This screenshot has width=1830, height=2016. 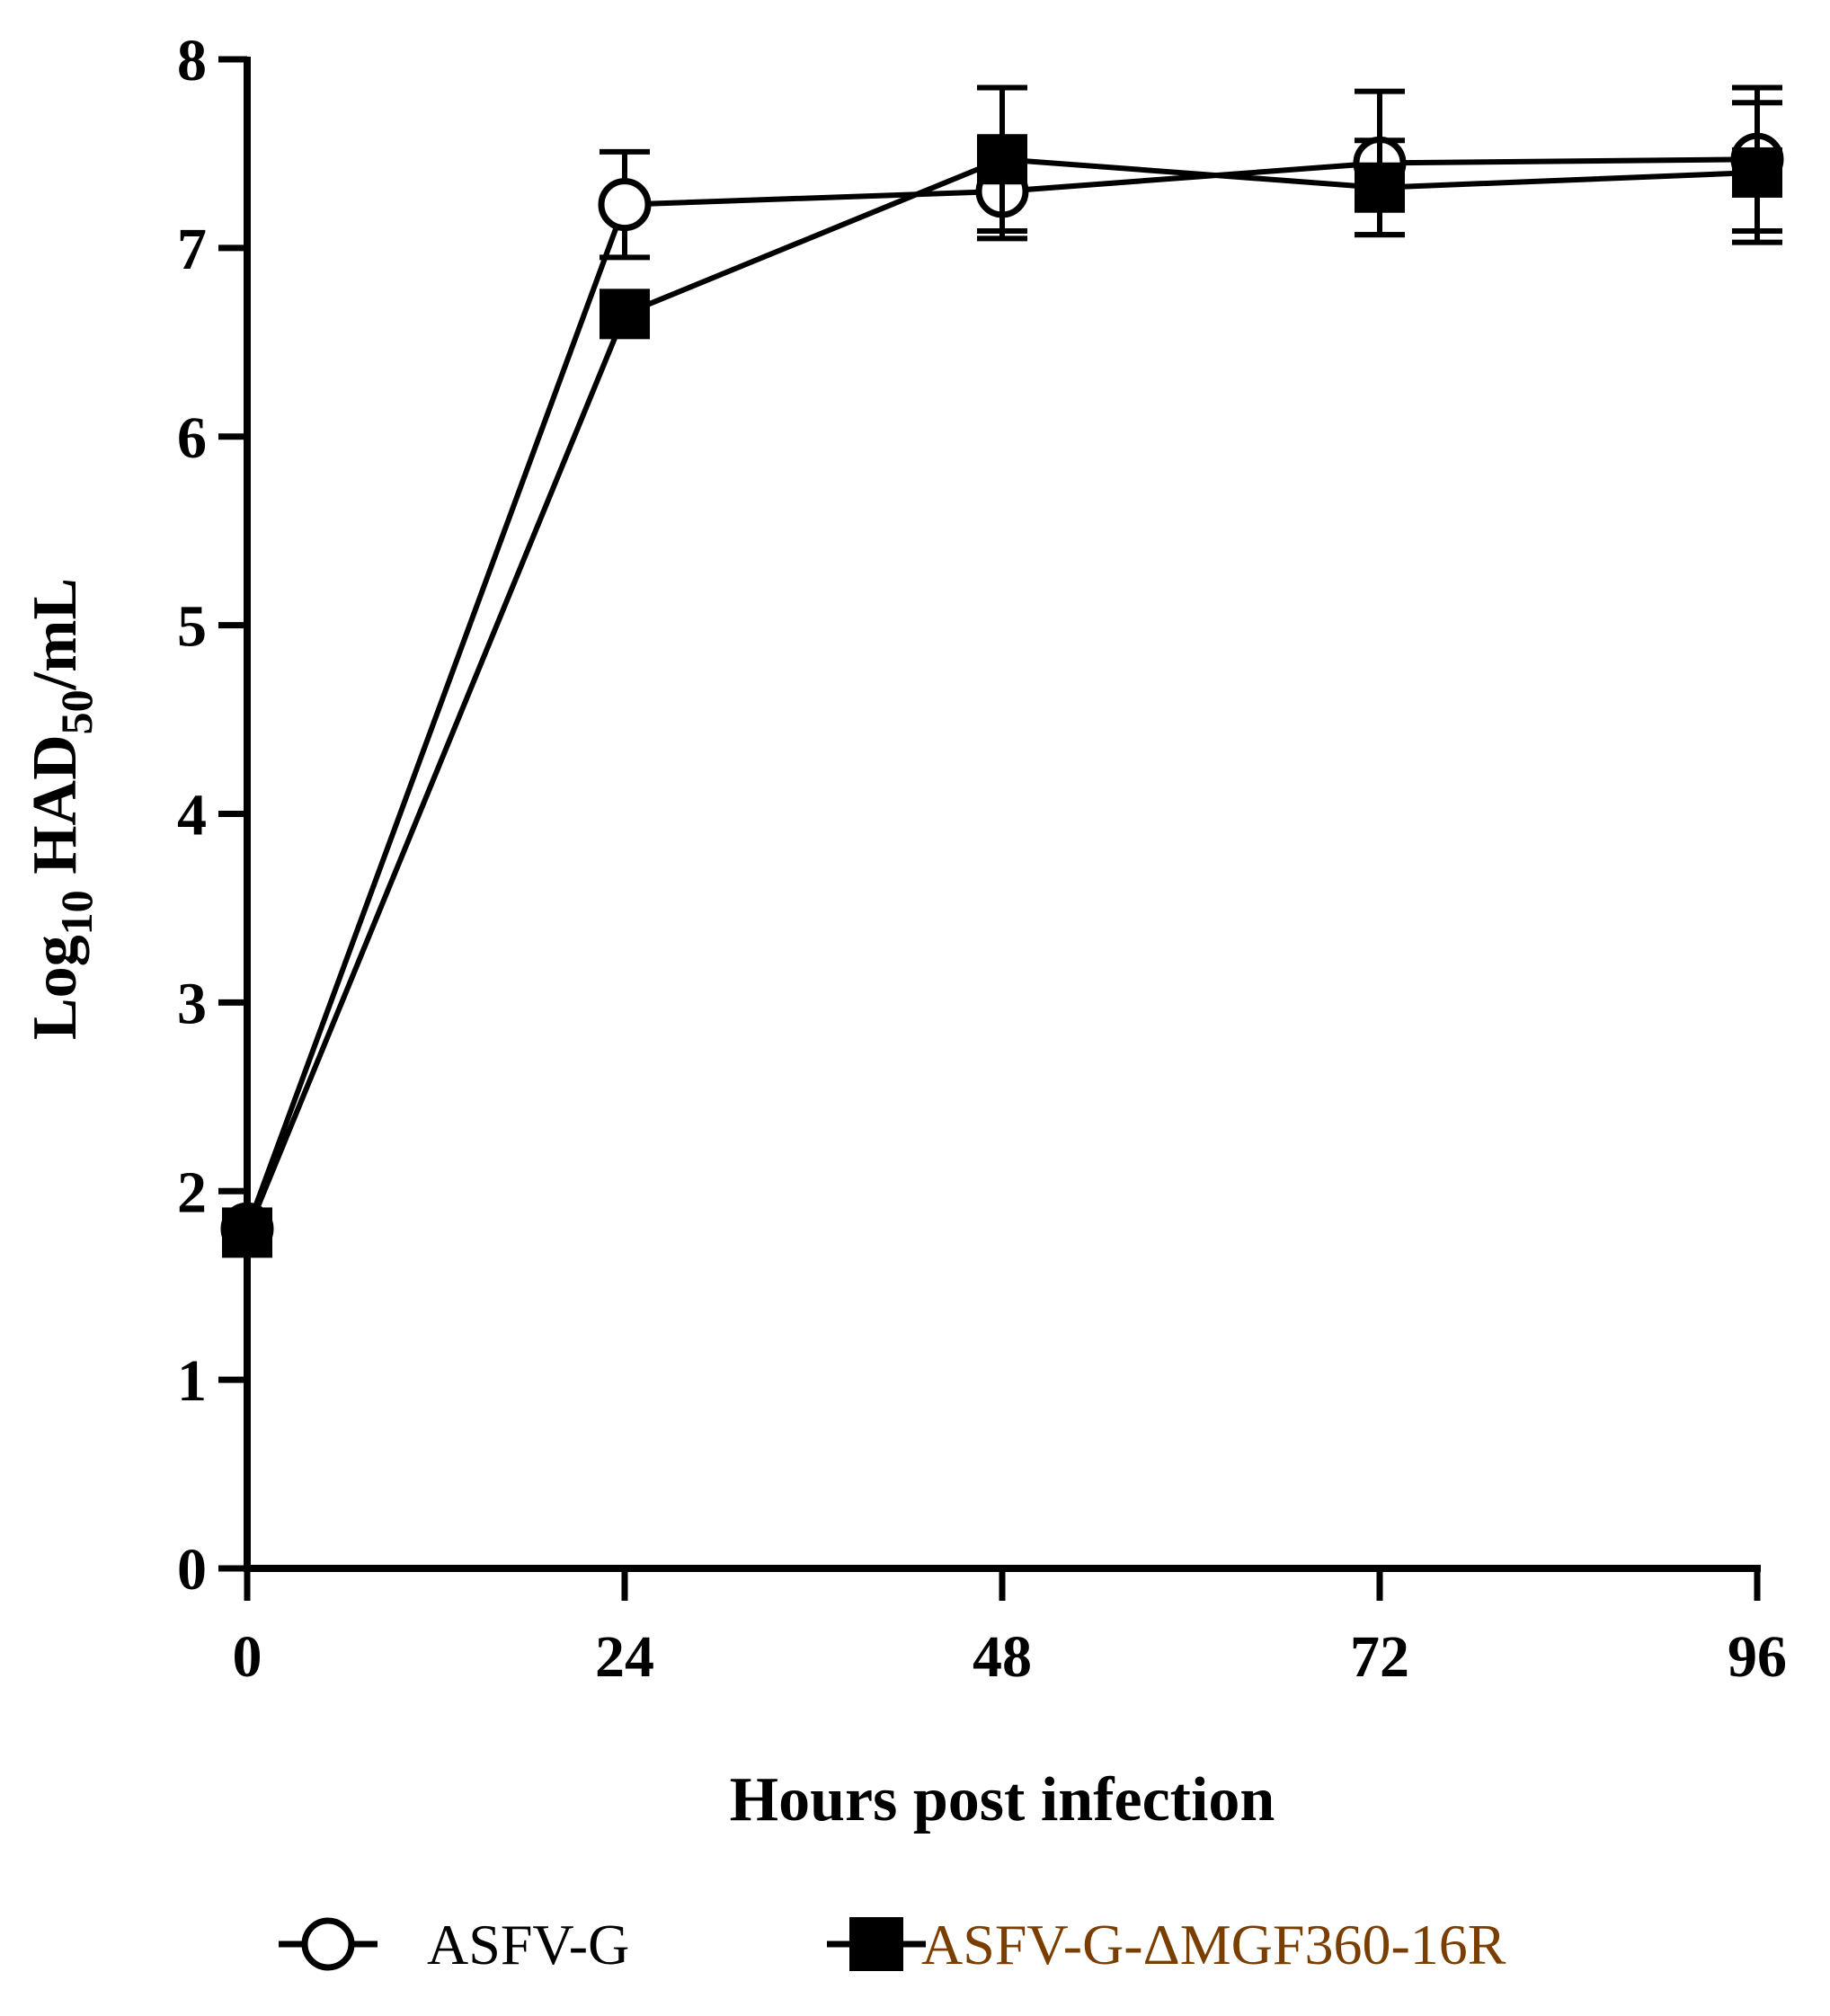 What do you see at coordinates (1003, 1799) in the screenshot?
I see `x-axis-title: Hours post infection` at bounding box center [1003, 1799].